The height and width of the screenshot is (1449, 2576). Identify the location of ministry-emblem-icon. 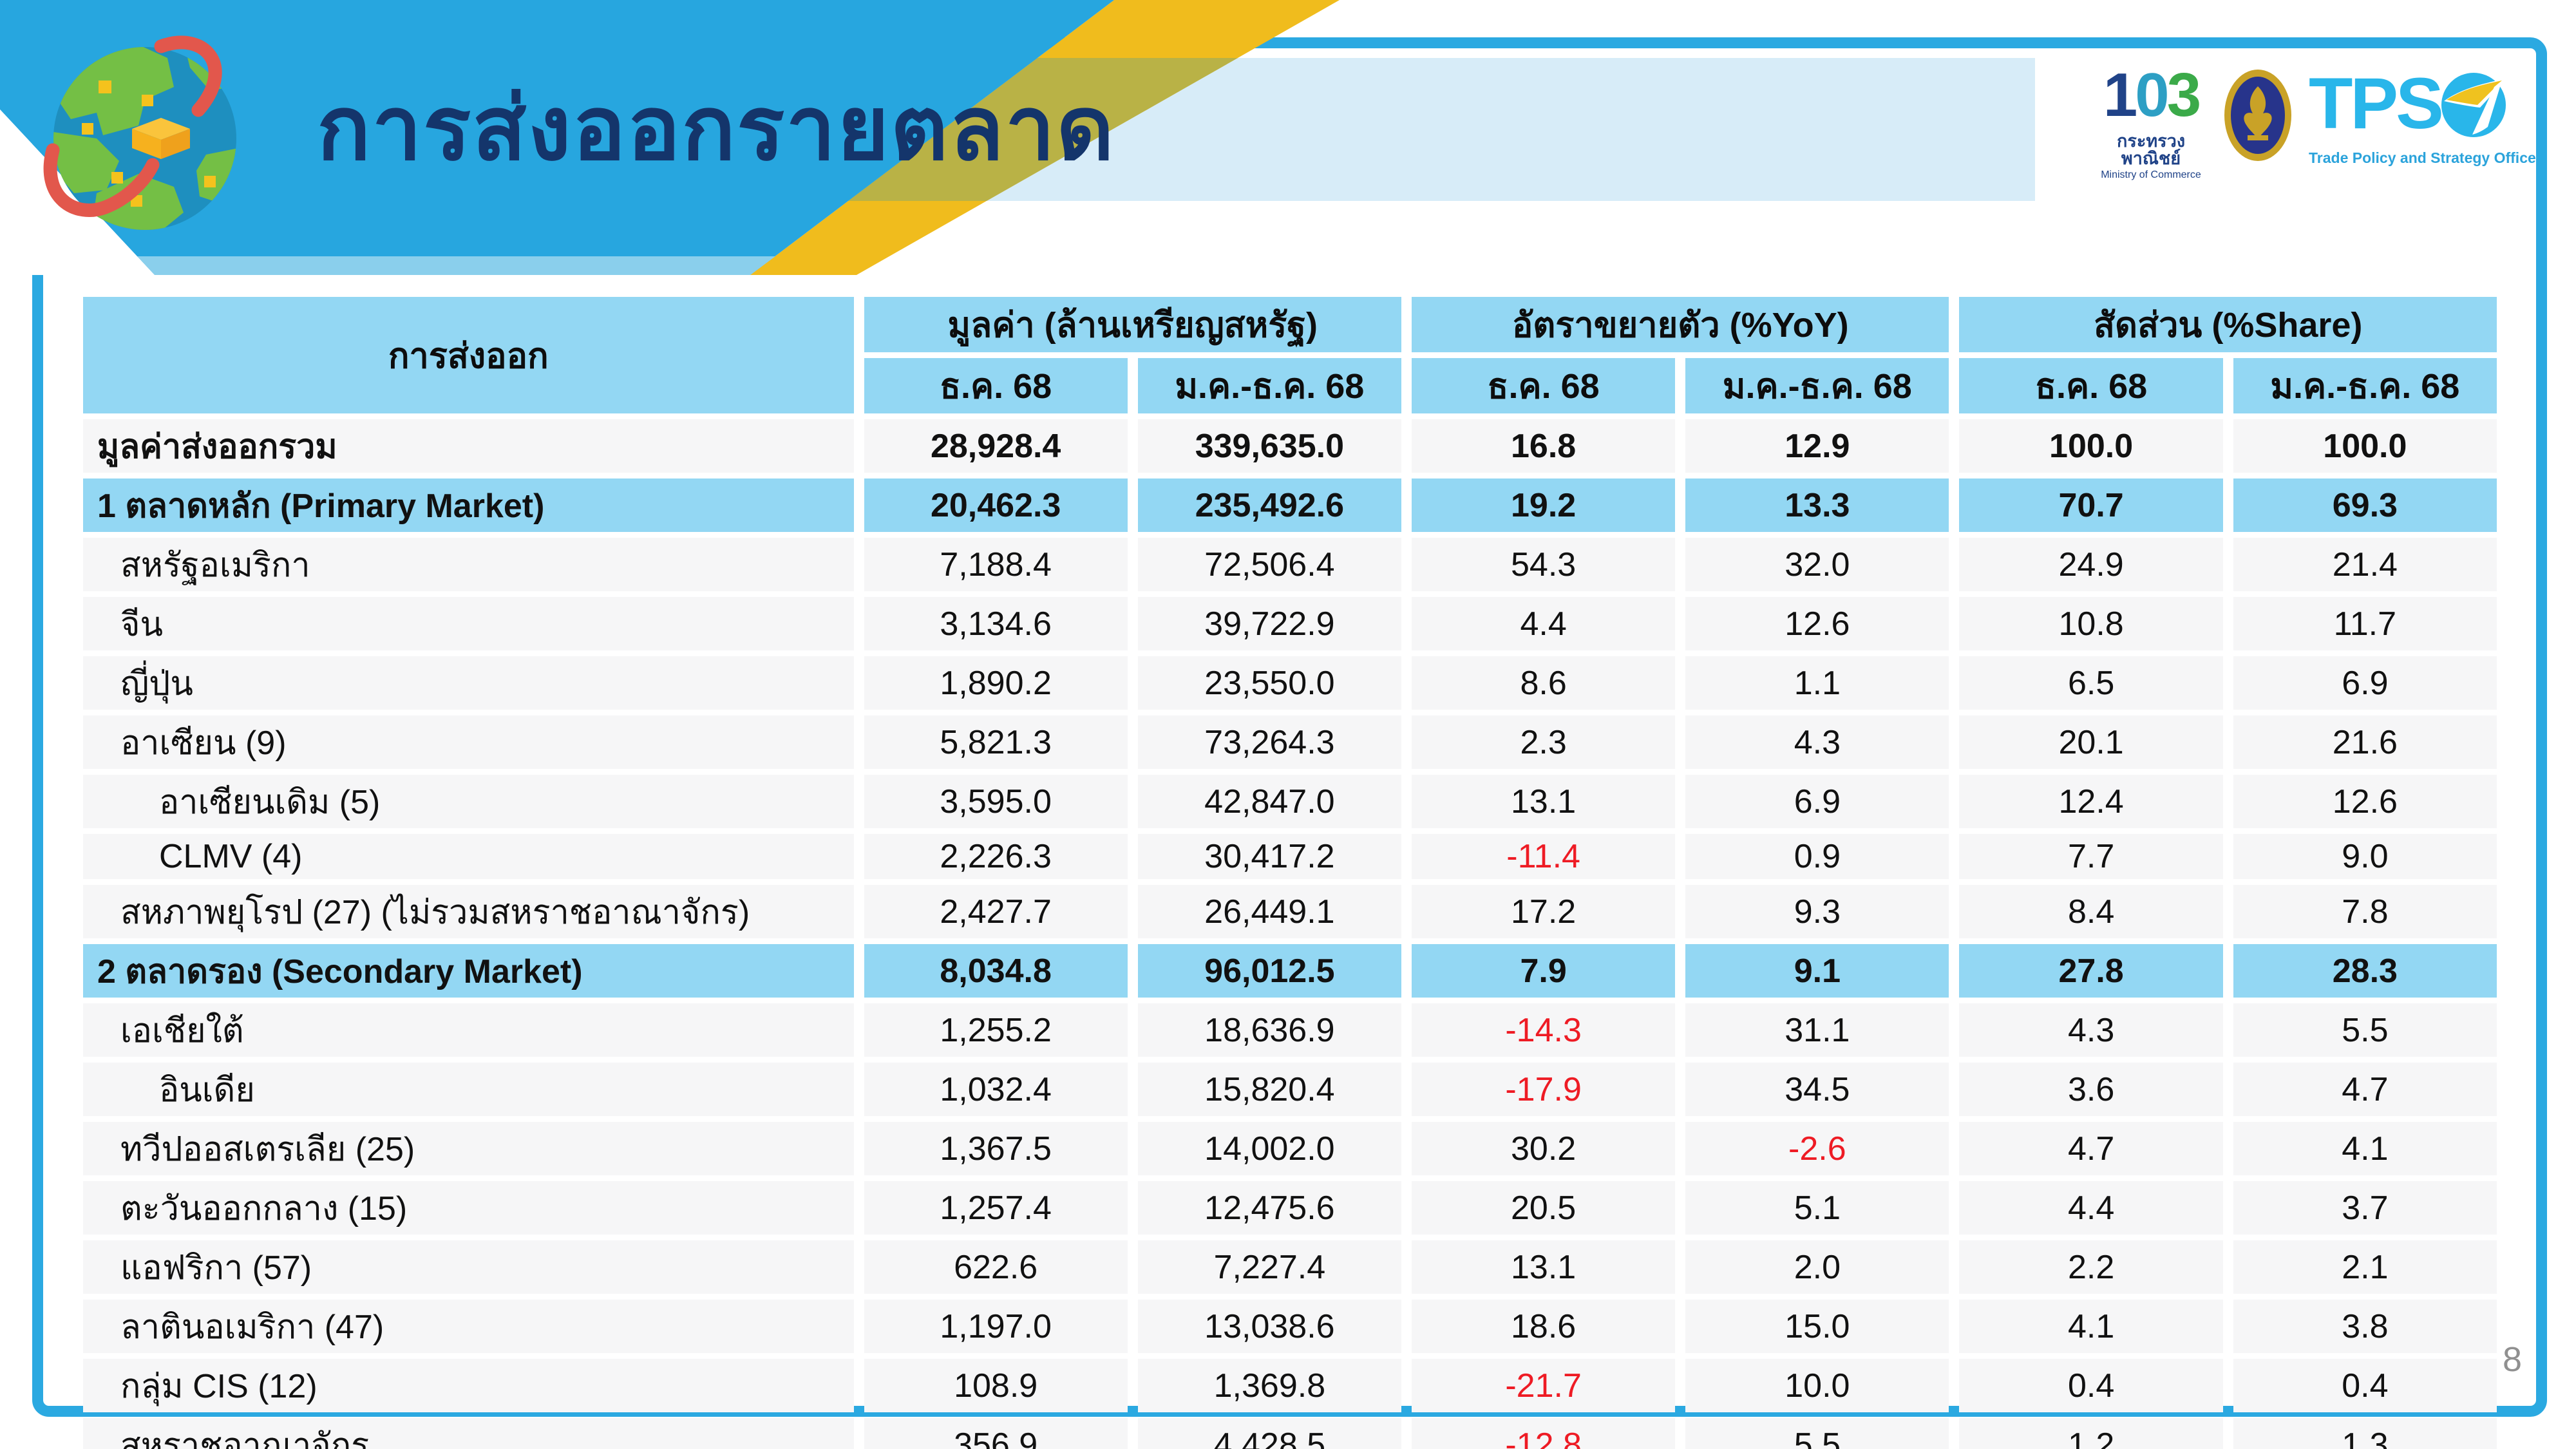
(2258, 116).